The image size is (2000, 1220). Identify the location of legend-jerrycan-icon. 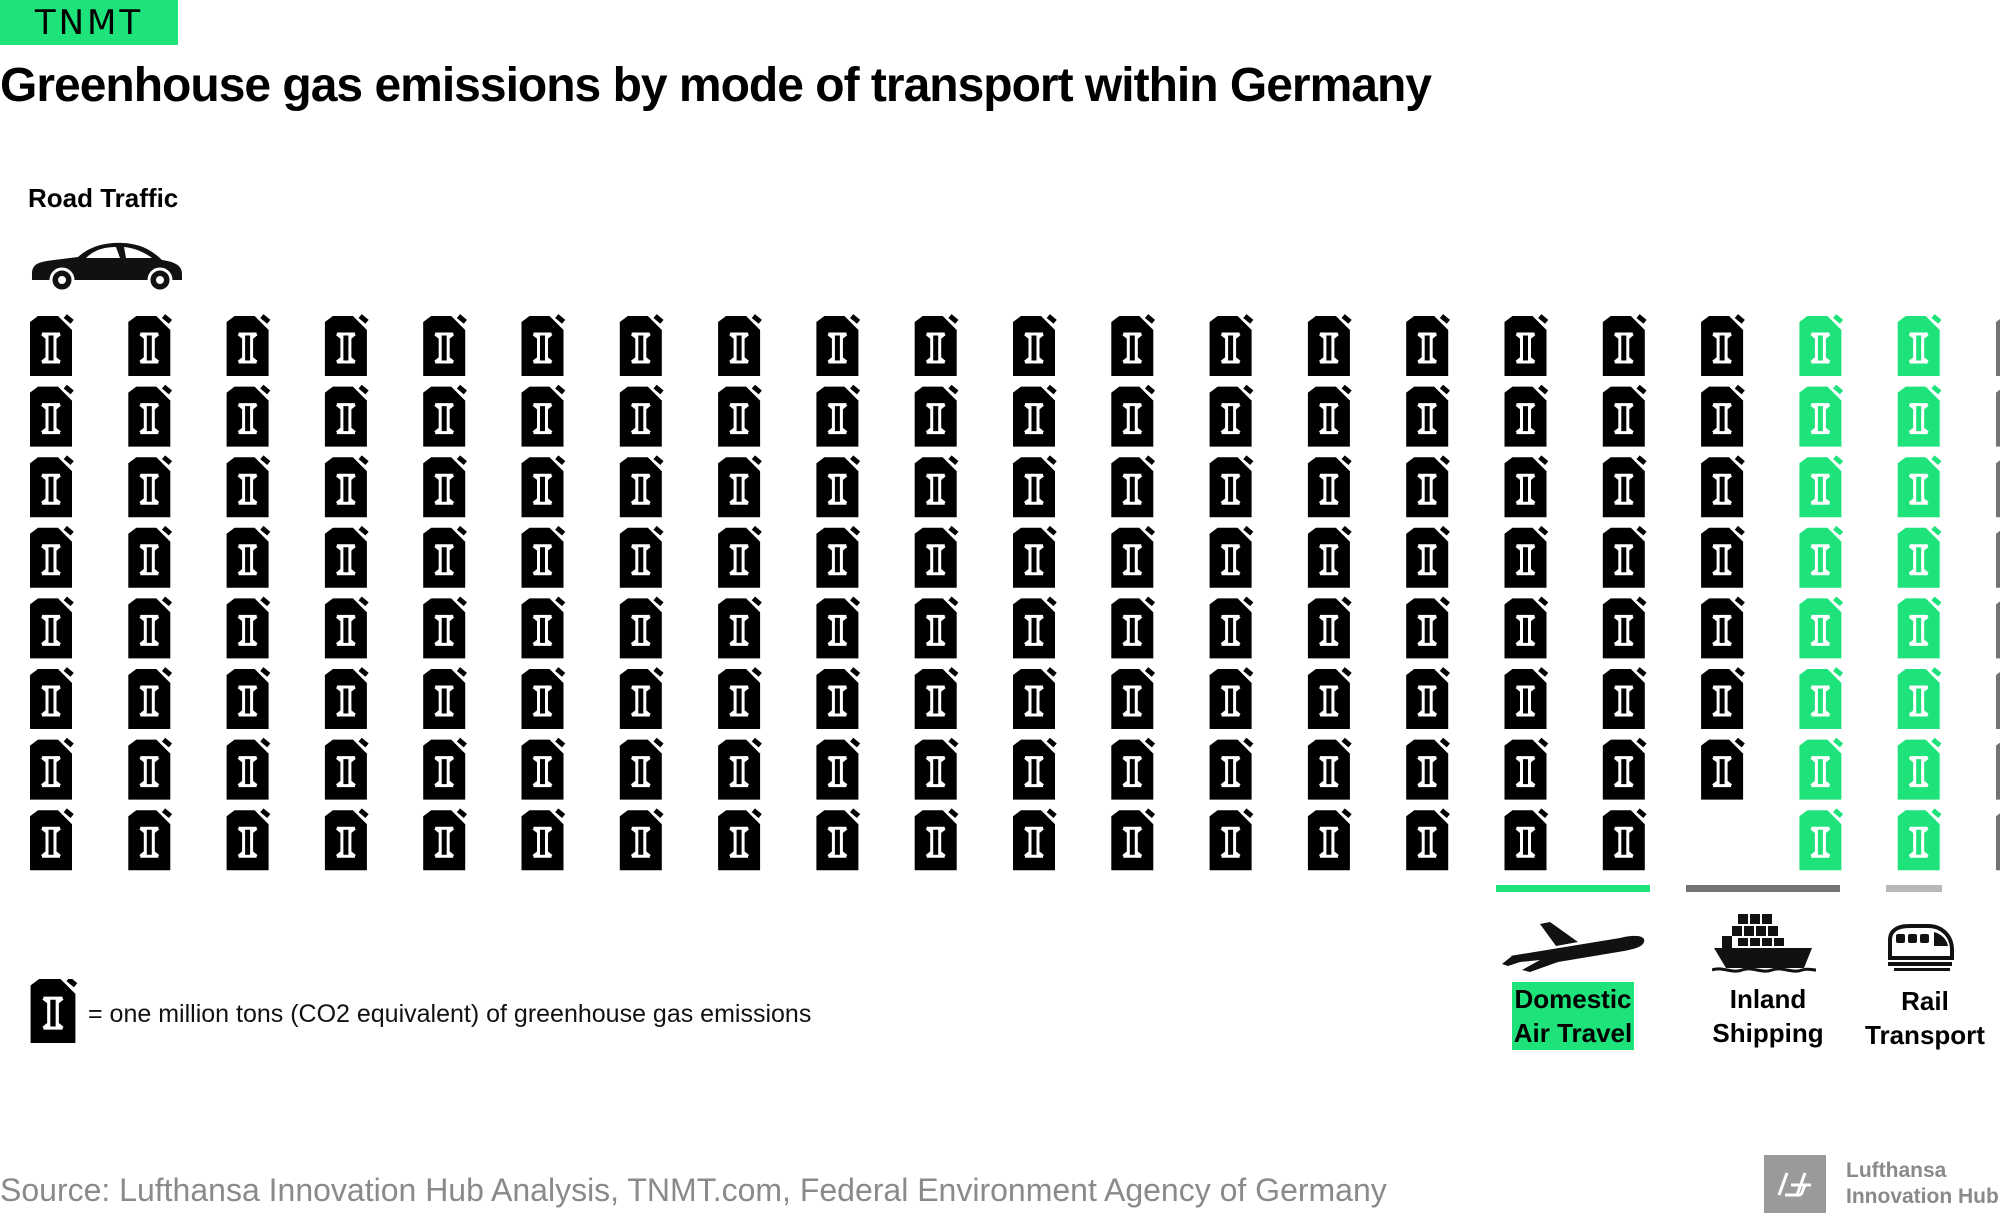
(54, 1011).